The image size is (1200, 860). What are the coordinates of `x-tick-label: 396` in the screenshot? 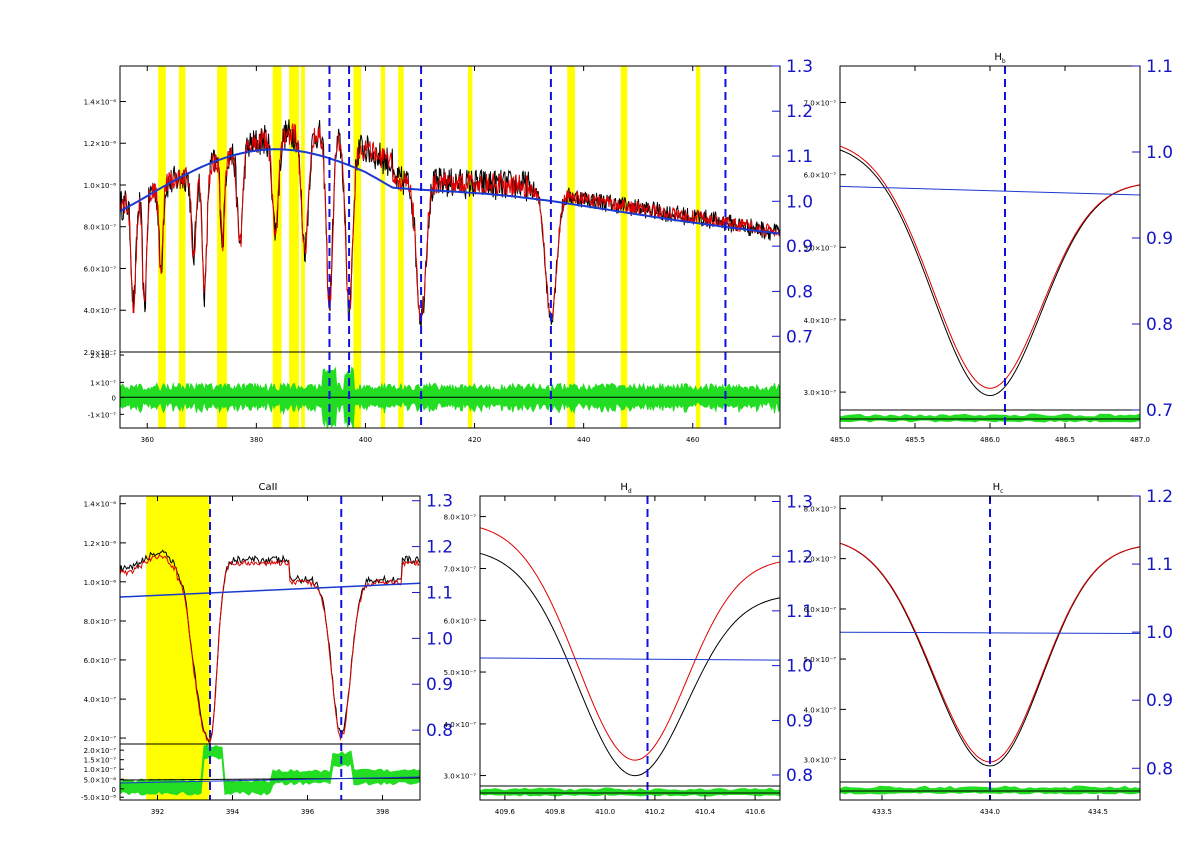 It's located at (308, 812).